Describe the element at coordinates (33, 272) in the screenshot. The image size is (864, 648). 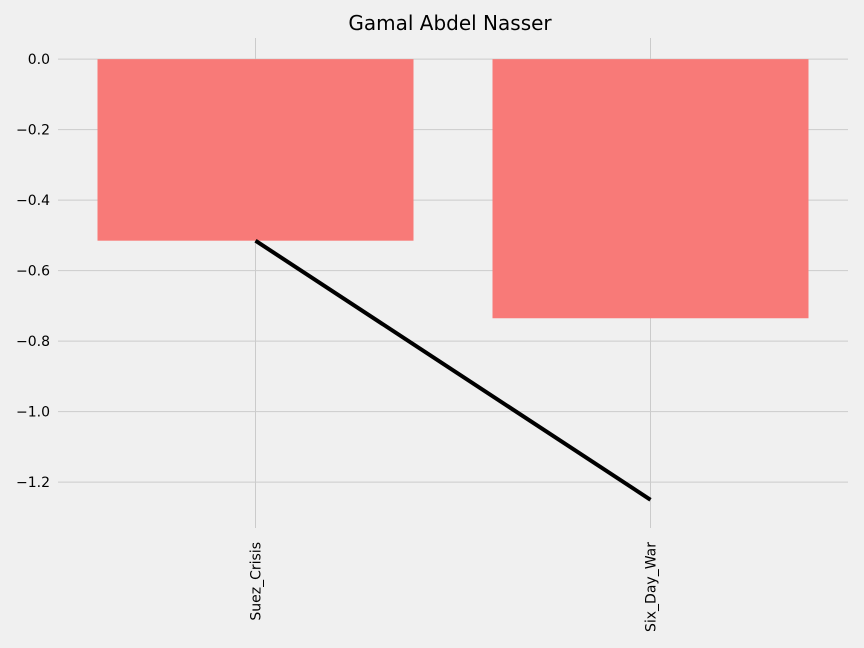
I see `y-tick-label: −0.6` at that location.